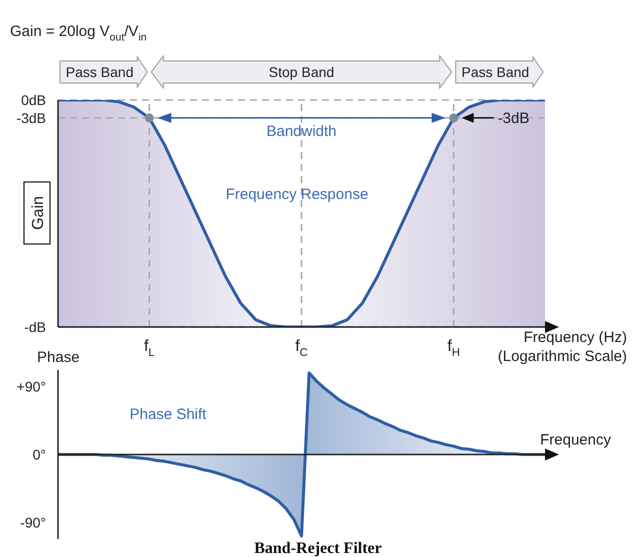  Describe the element at coordinates (78, 33) in the screenshot. I see `text: Gain = 20log V$_{out}$/V$_{in}$` at that location.